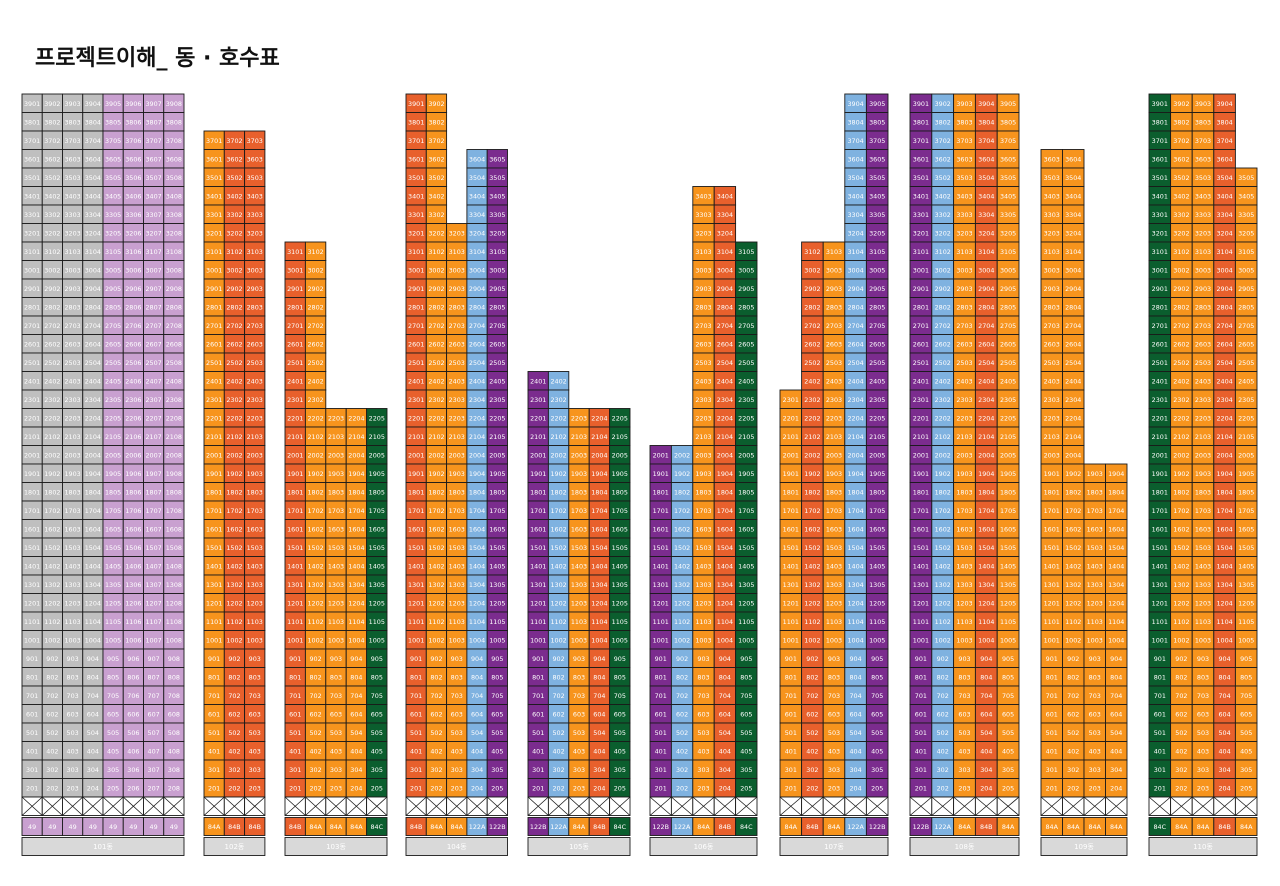 This screenshot has height=886, width=1280. I want to click on unit-number: 1505, so click(746, 548).